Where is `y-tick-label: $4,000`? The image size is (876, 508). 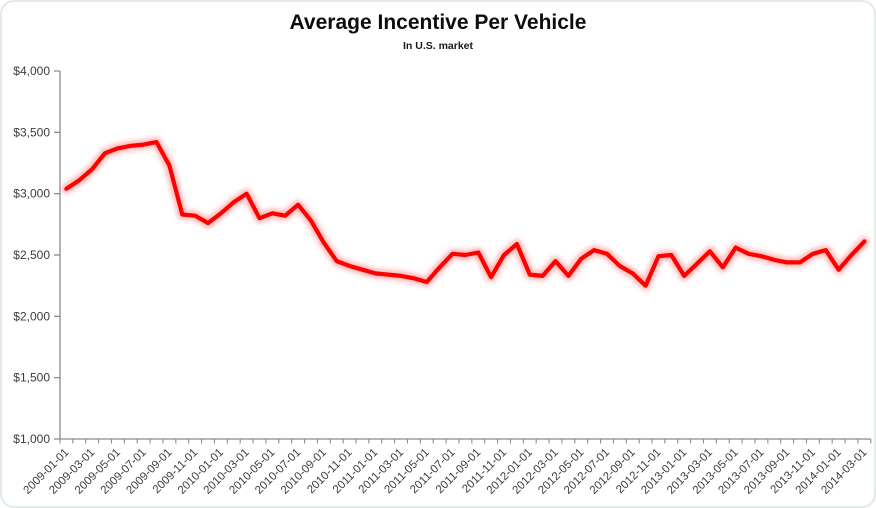
y-tick-label: $4,000 is located at coordinates (31, 71).